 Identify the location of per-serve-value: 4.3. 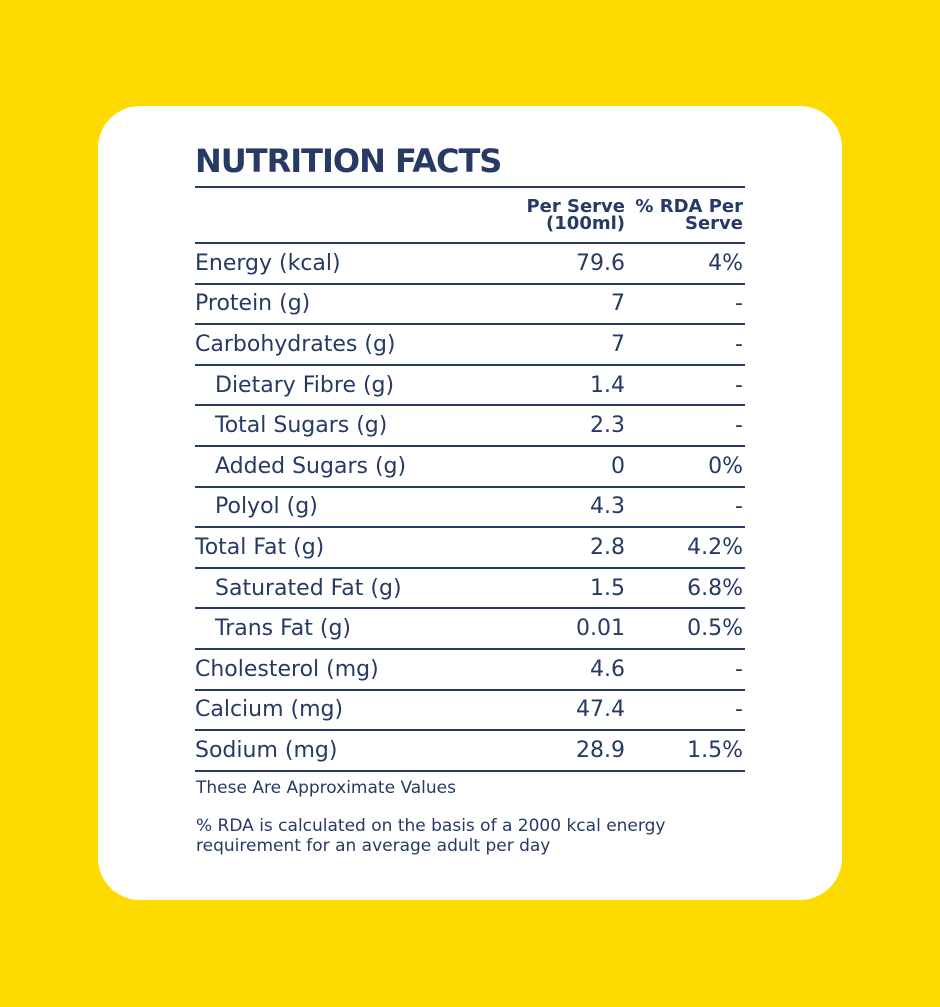
(570, 507).